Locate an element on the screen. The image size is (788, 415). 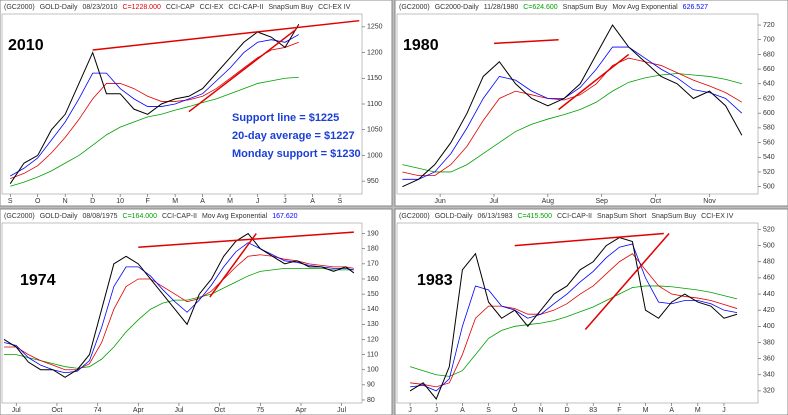
y-tick-label: 320 is located at coordinates (769, 391).